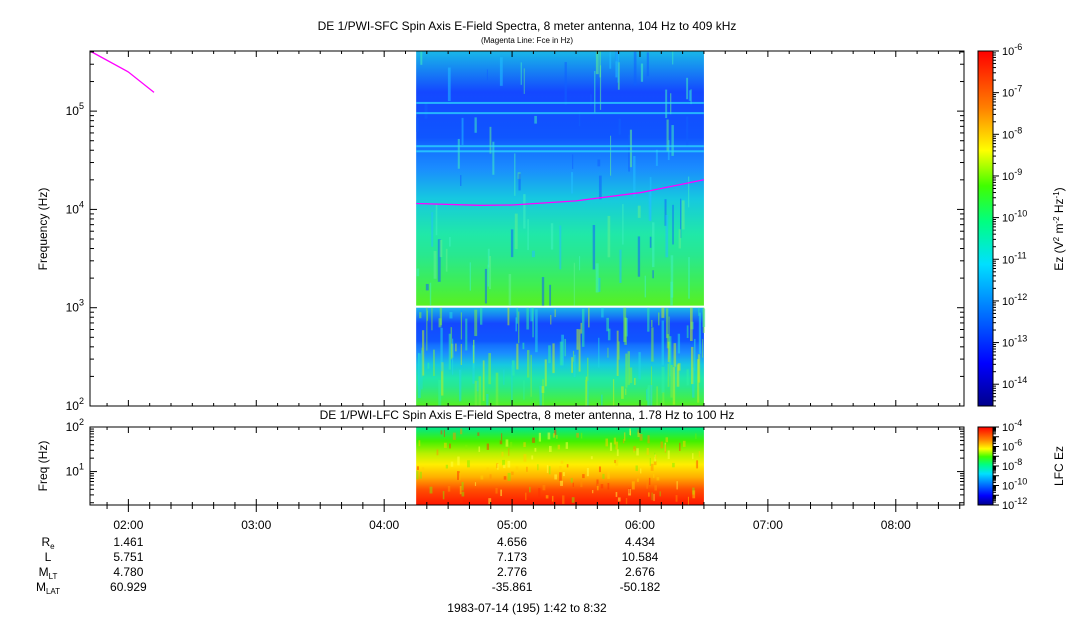 This screenshot has width=1083, height=620. What do you see at coordinates (128, 525) in the screenshot?
I see `time-axis-tick-label: 02:00` at bounding box center [128, 525].